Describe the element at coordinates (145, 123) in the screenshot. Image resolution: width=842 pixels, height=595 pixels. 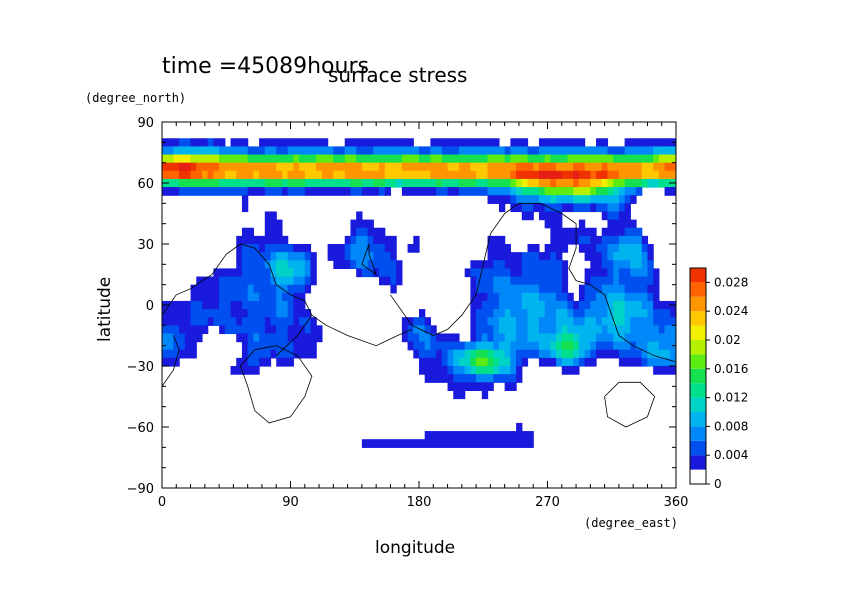
I see `y-tick-label: 90` at that location.